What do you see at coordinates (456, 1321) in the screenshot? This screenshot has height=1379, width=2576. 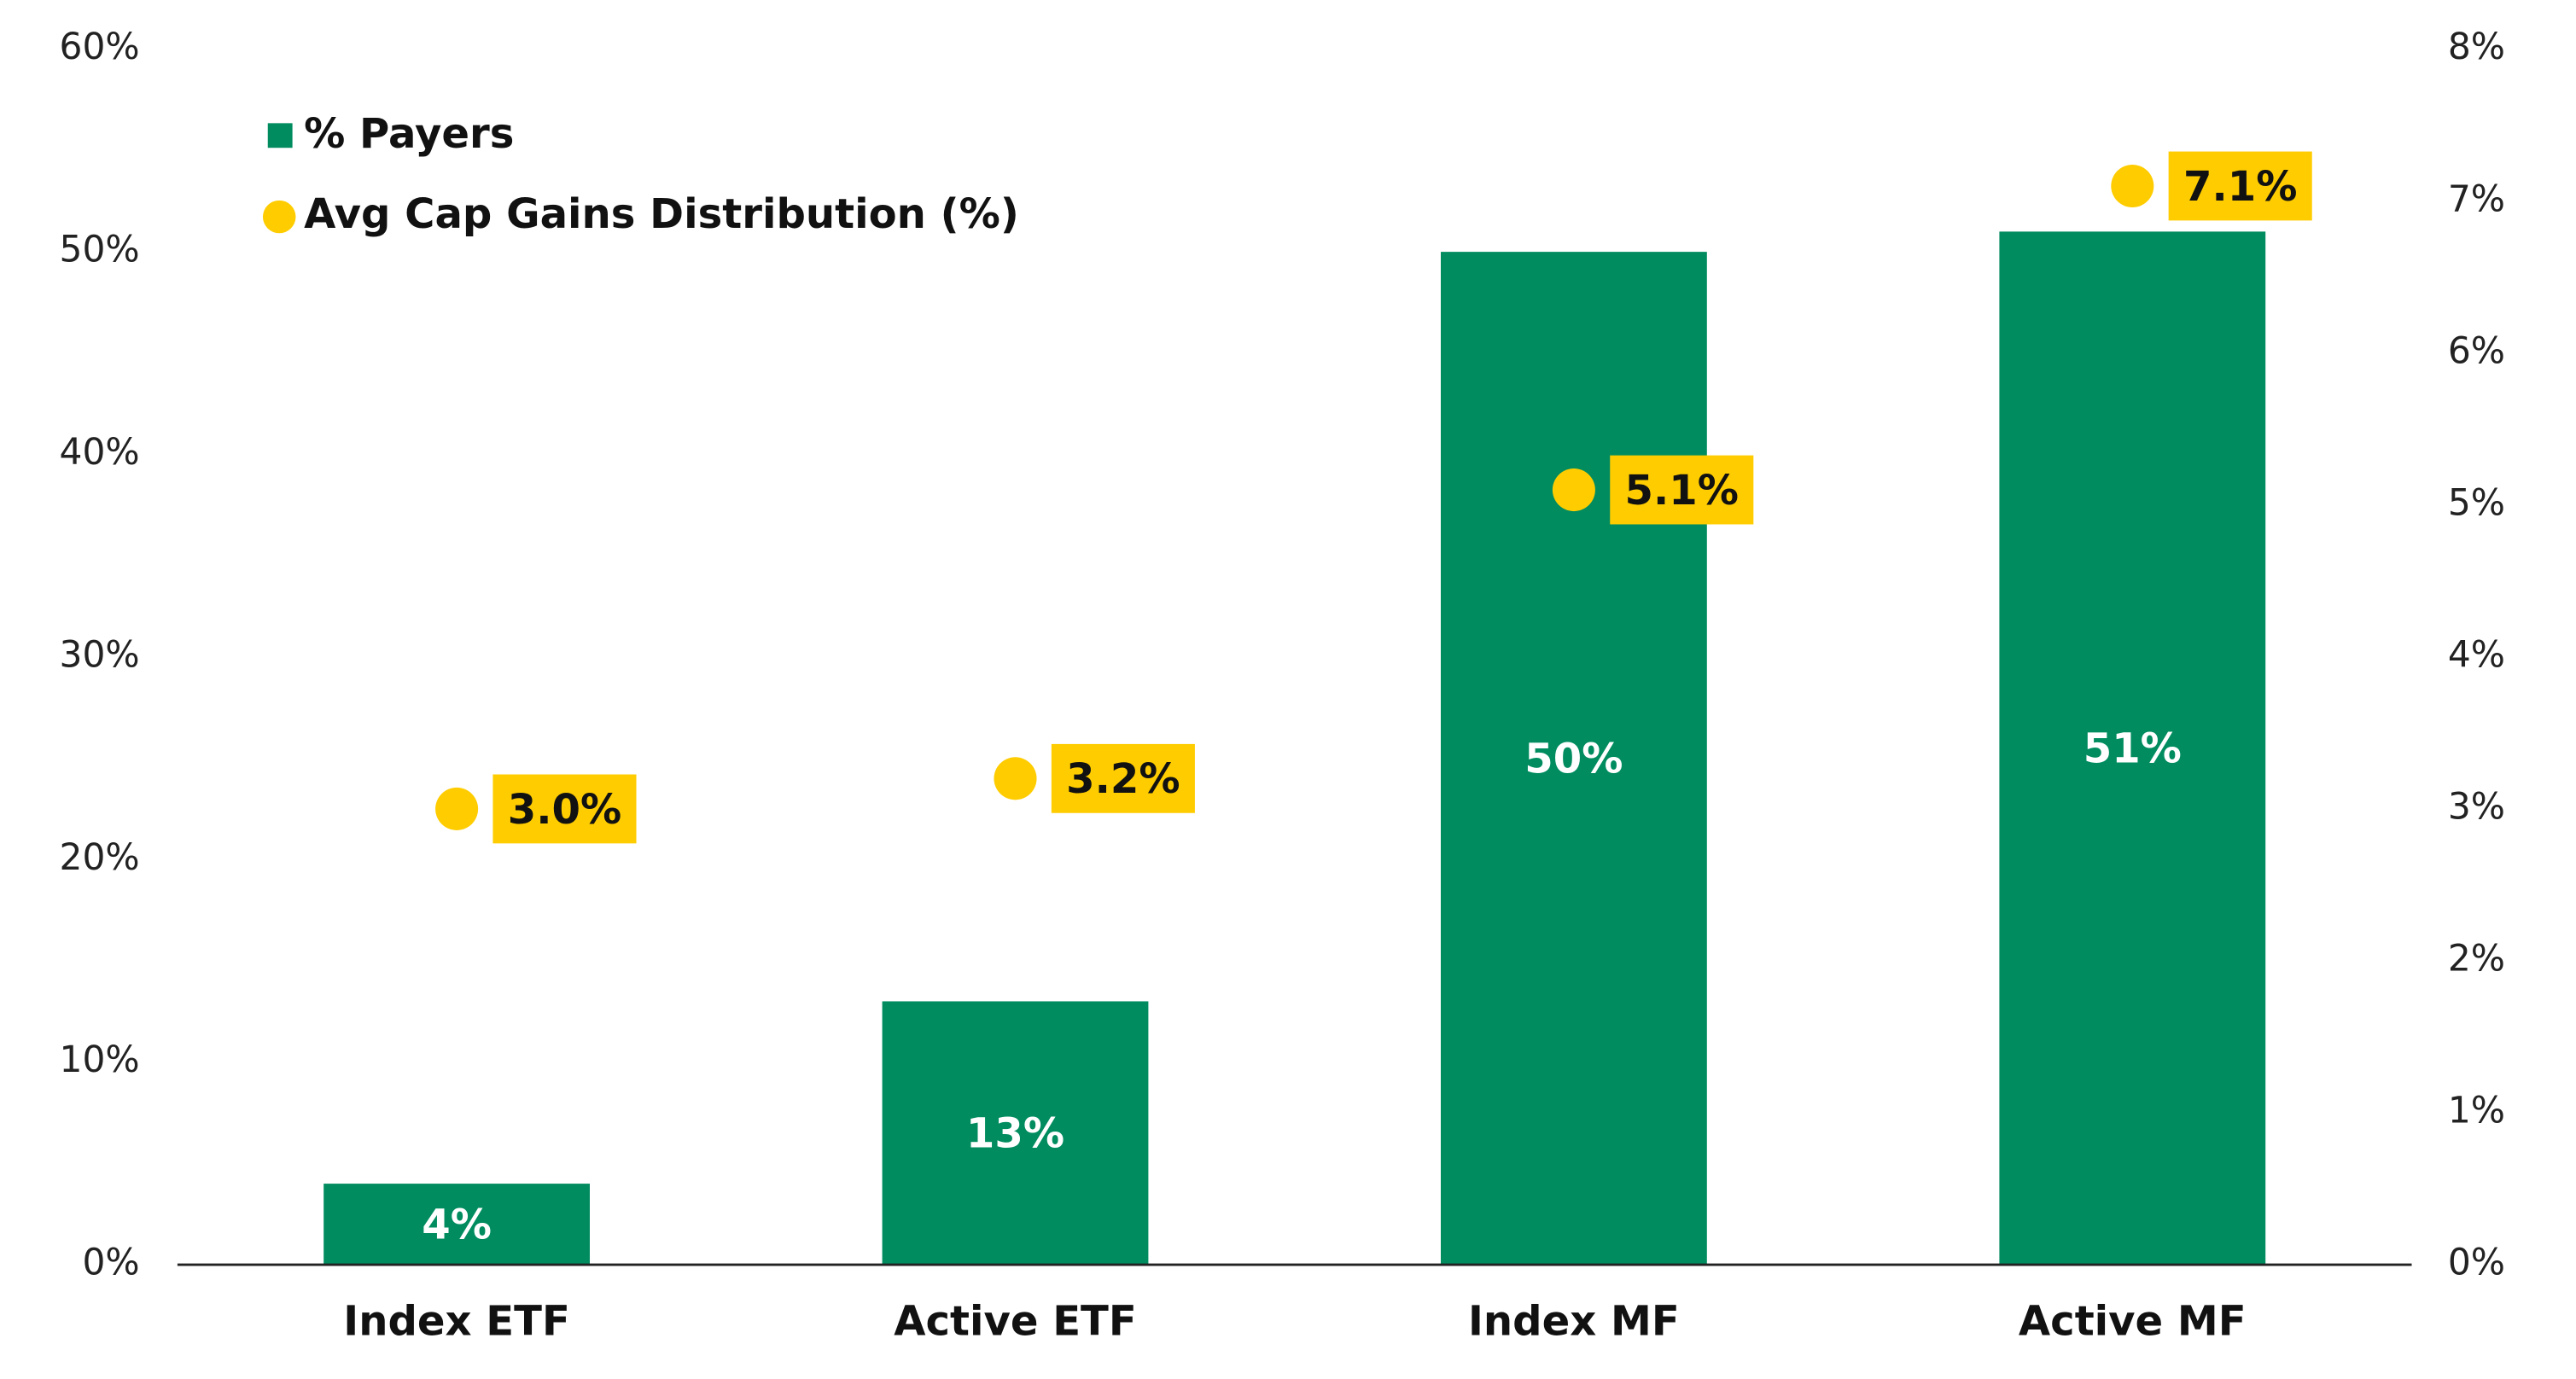 I see `x-tick-label: Index ETF` at bounding box center [456, 1321].